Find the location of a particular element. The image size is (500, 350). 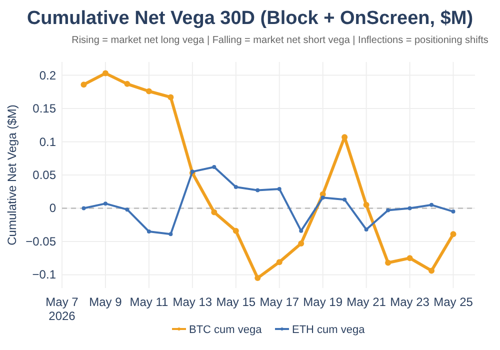

y-tick-label: 0.15 is located at coordinates (44, 109).